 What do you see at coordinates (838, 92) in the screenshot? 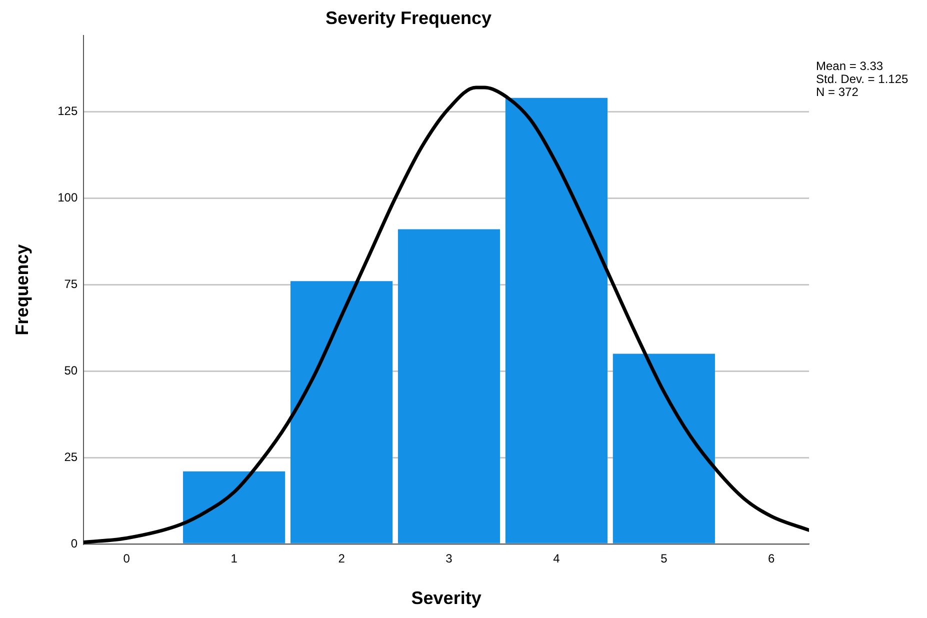
I see `text: N = 372` at bounding box center [838, 92].